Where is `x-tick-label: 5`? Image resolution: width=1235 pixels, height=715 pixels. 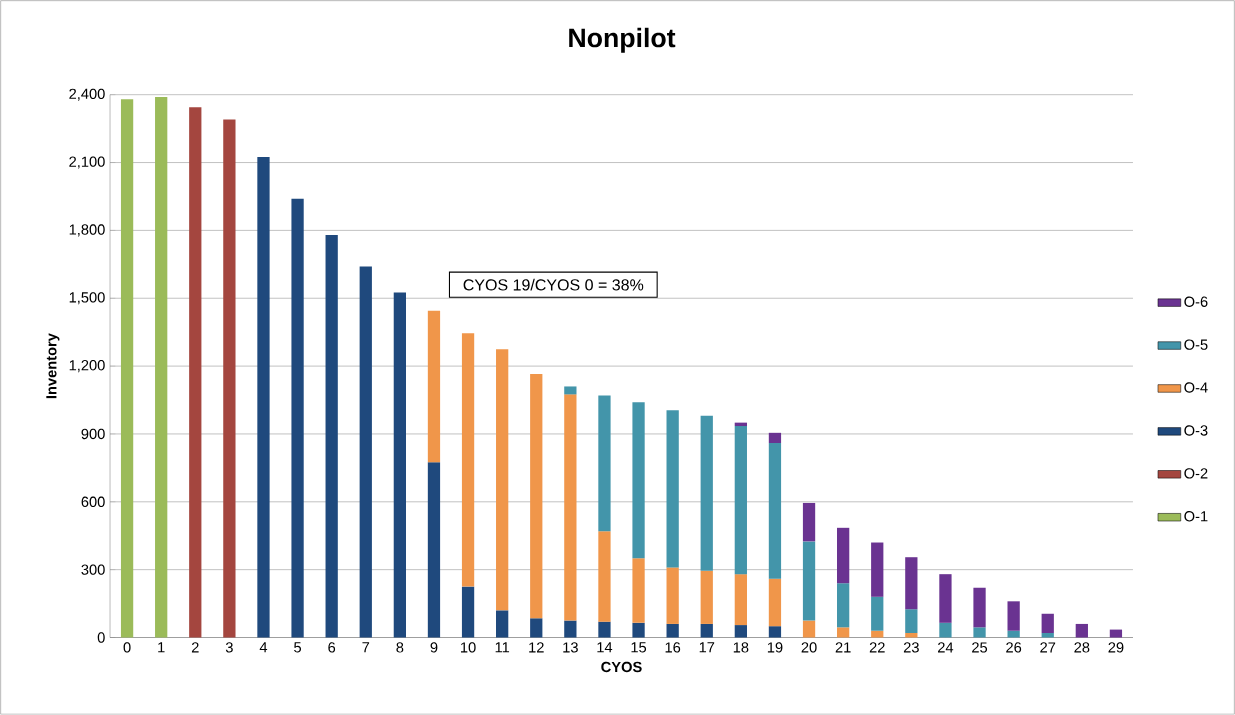 x-tick-label: 5 is located at coordinates (298, 647).